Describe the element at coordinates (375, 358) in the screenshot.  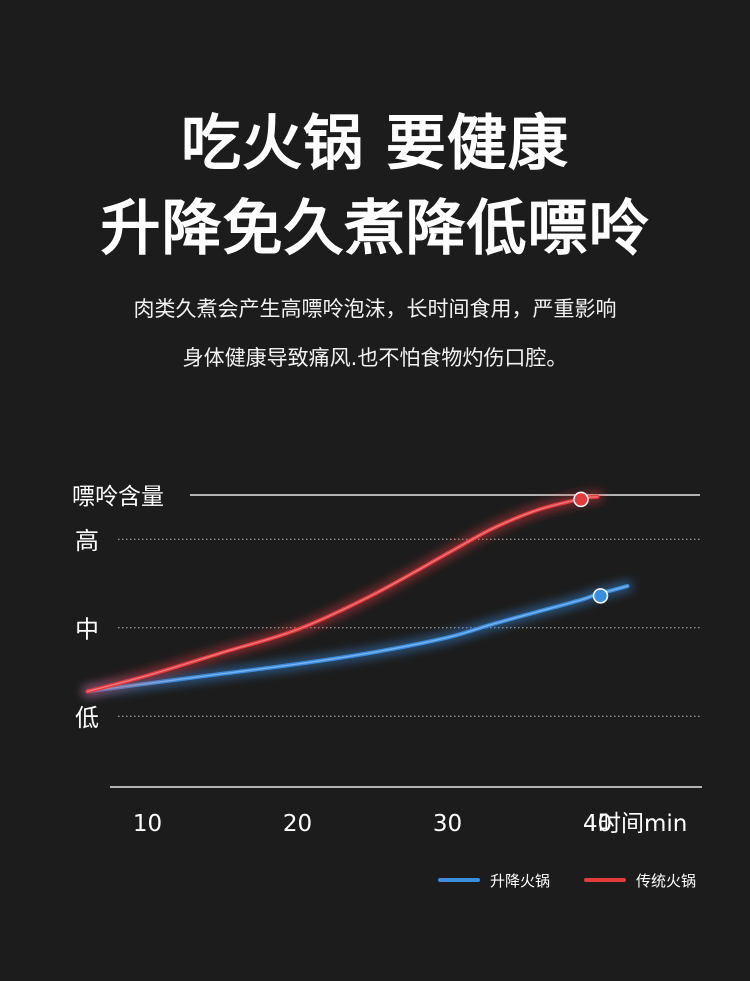
I see `description-line-2: 身体健康导致痛风.也不怕食物灼伤口腔。` at that location.